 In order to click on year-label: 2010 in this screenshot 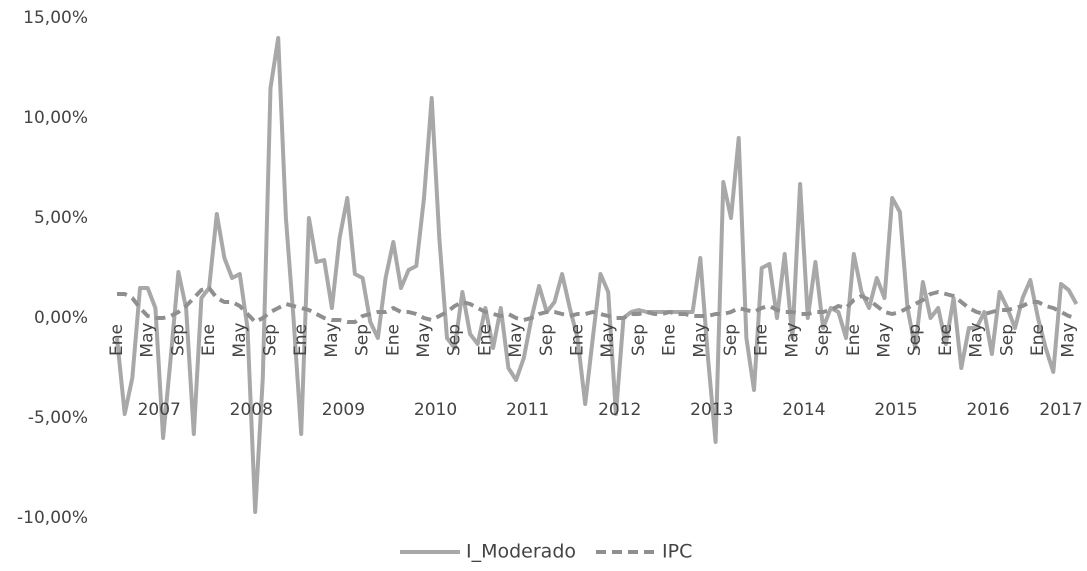, I will do `click(435, 410)`.